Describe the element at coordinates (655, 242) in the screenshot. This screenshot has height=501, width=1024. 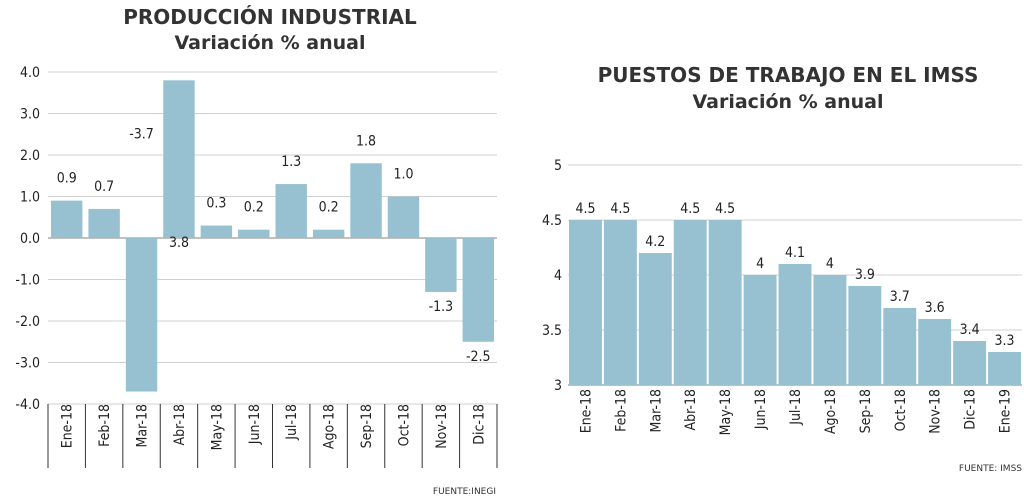
I see `chart2-data-label: 4.2` at that location.